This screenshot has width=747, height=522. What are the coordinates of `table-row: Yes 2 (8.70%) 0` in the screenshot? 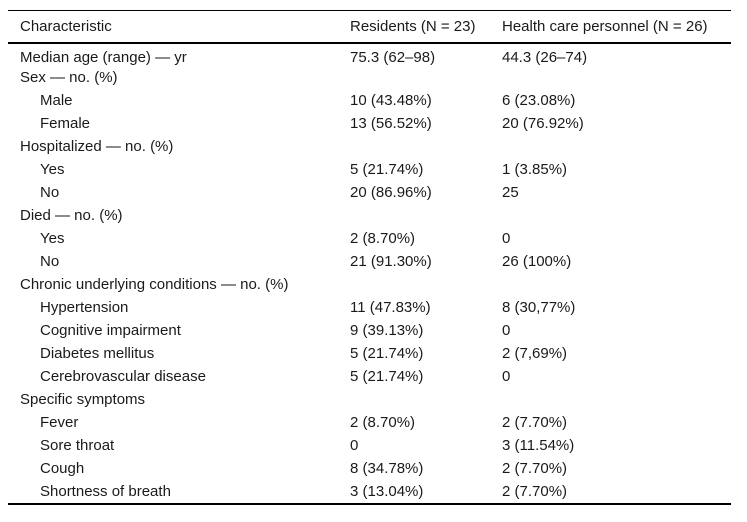 It's located at (369, 238).